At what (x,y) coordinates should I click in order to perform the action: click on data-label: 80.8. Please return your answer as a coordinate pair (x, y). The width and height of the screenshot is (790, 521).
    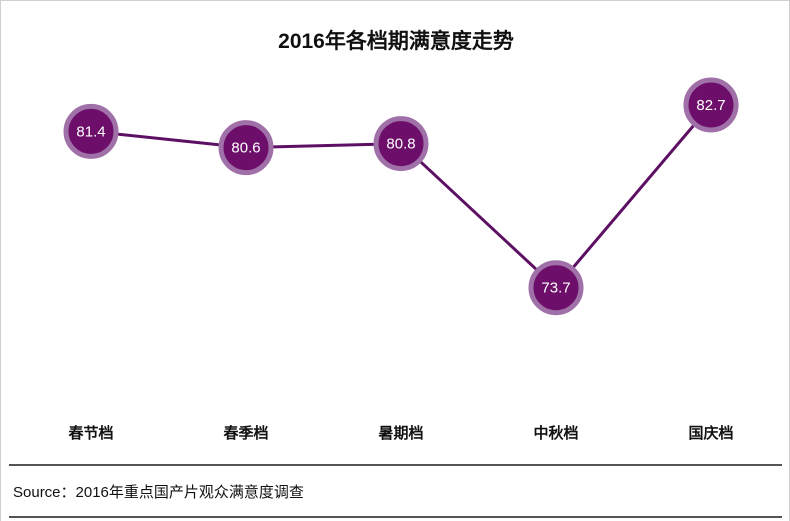
    Looking at the image, I should click on (400, 144).